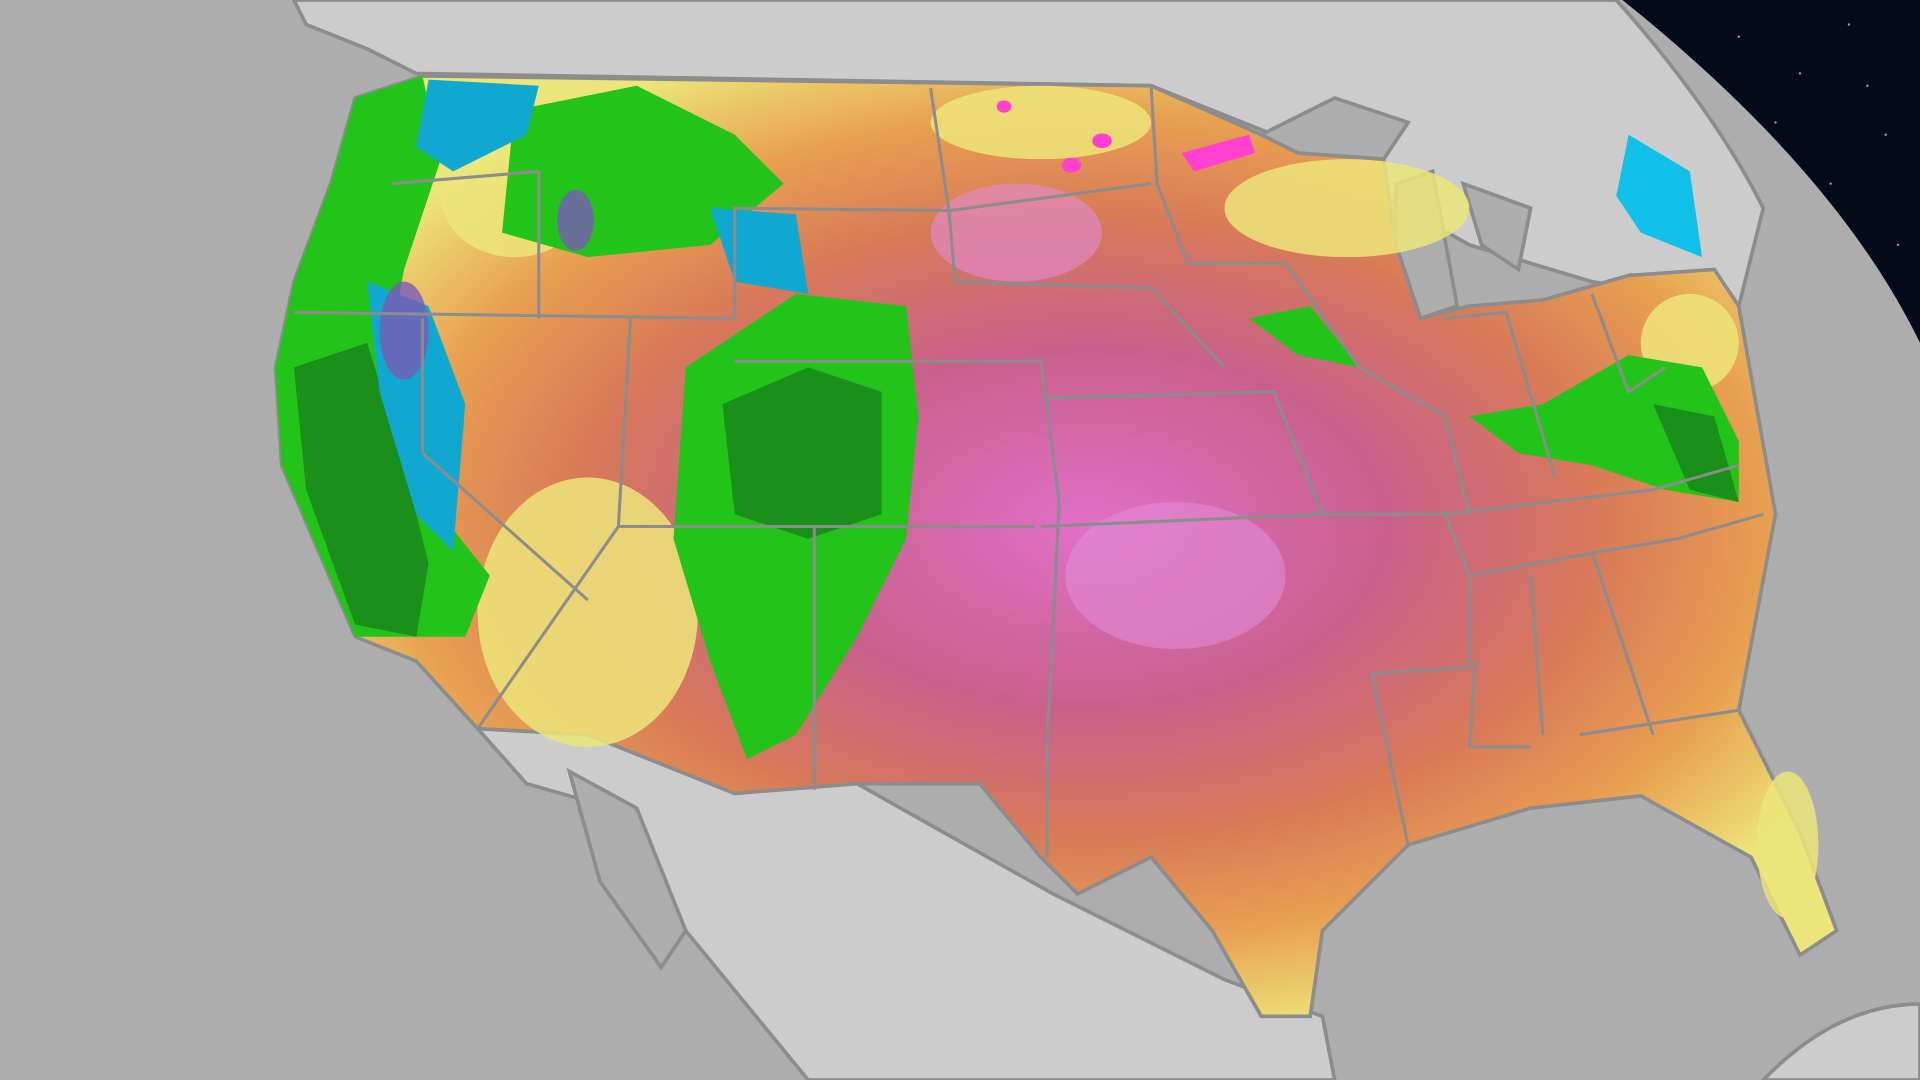 Image resolution: width=1920 pixels, height=1080 pixels. What do you see at coordinates (1818, 135) in the screenshot?
I see `stars` at bounding box center [1818, 135].